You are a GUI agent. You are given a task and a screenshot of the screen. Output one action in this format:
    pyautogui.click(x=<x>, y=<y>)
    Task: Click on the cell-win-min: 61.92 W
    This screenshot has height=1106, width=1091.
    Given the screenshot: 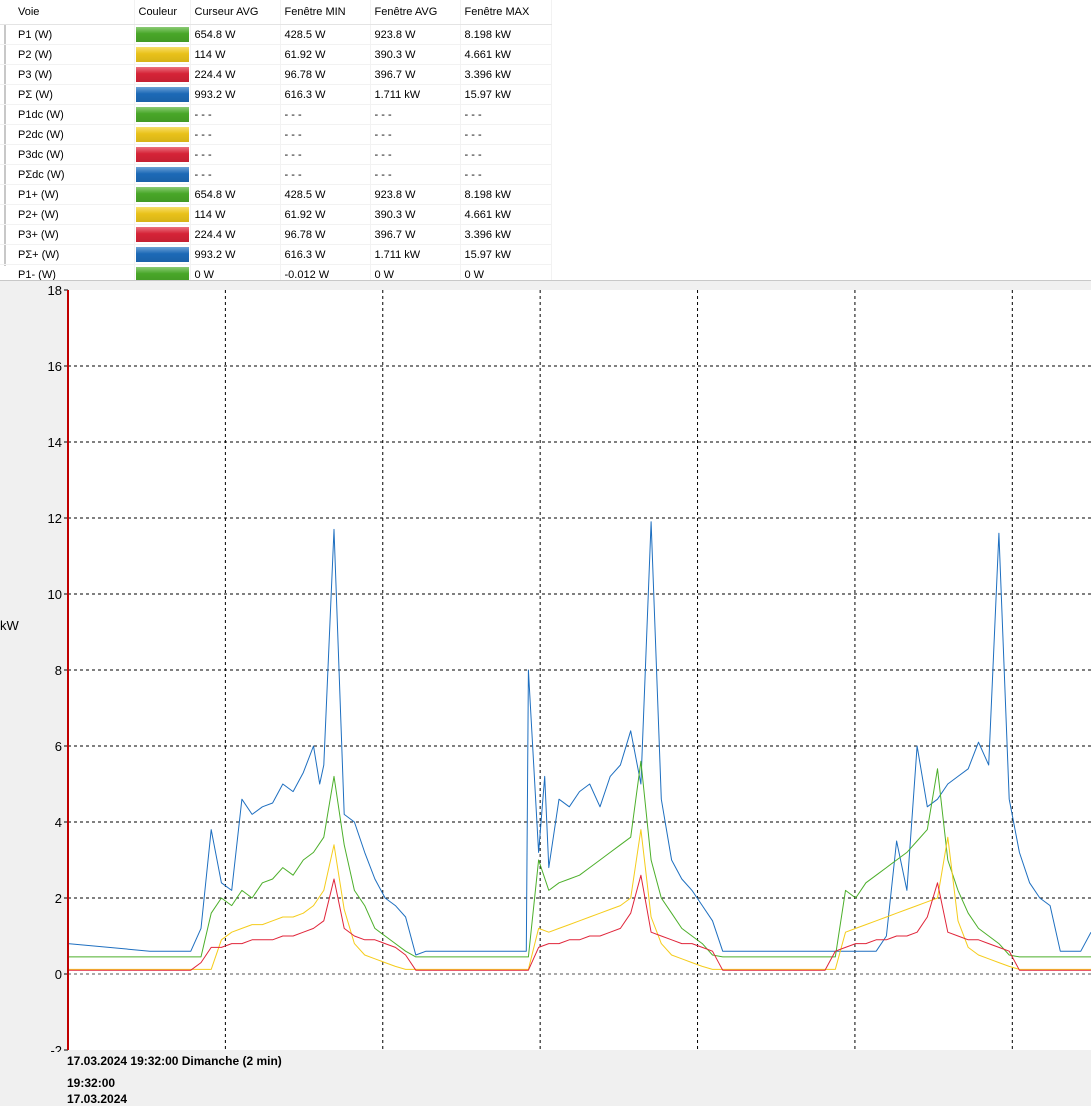 What is the action you would take?
    pyautogui.click(x=325, y=214)
    